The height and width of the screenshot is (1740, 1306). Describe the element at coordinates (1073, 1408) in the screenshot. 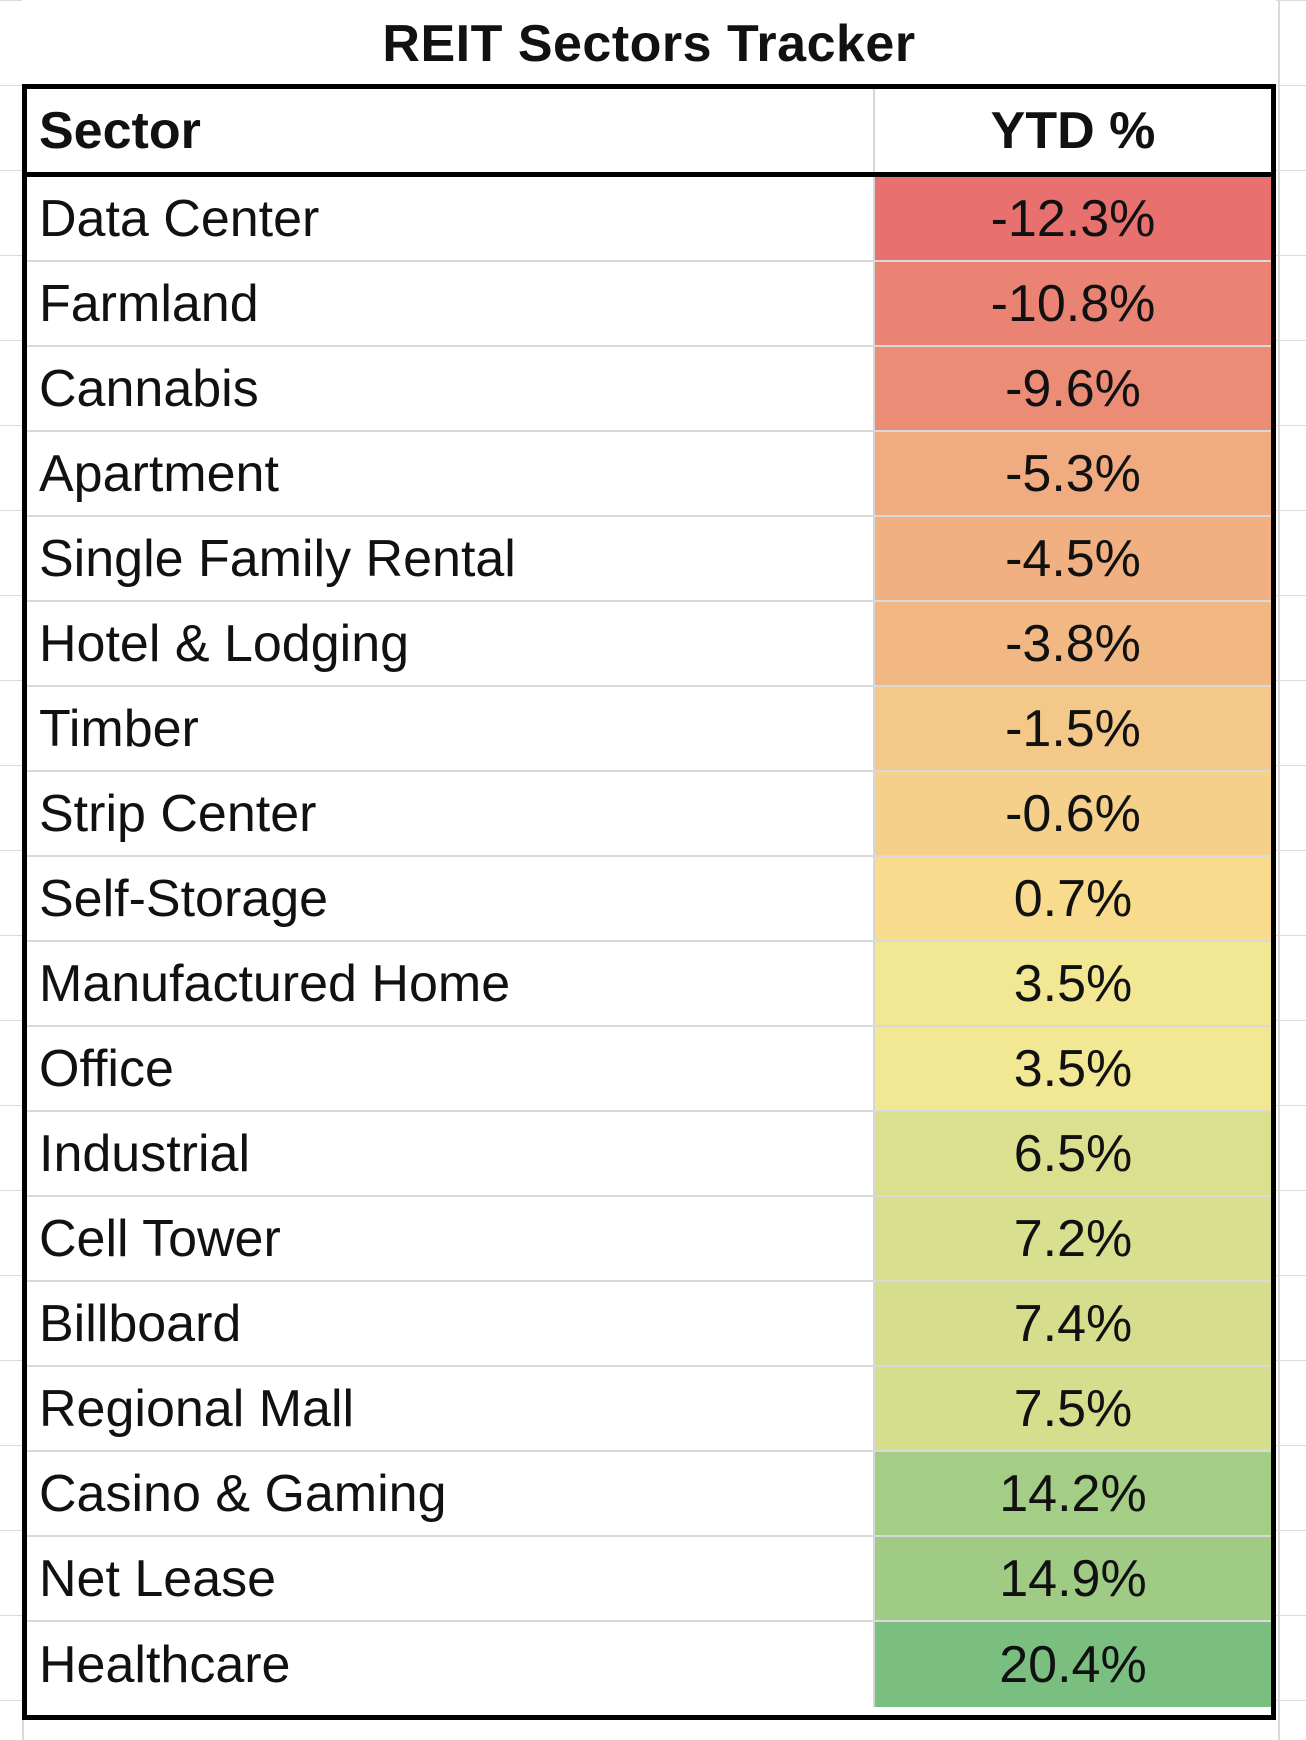

I see `ytd-cell: 7.5%` at that location.